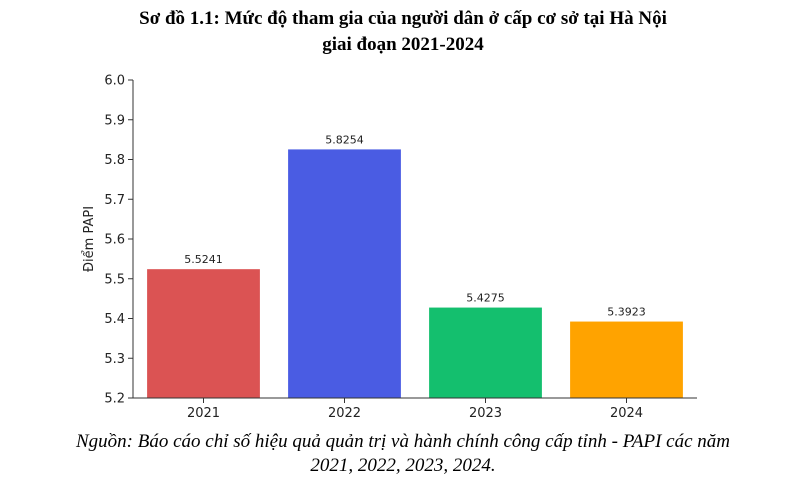 The width and height of the screenshot is (806, 488). What do you see at coordinates (114, 81) in the screenshot?
I see `y-tick-label: 6.0` at bounding box center [114, 81].